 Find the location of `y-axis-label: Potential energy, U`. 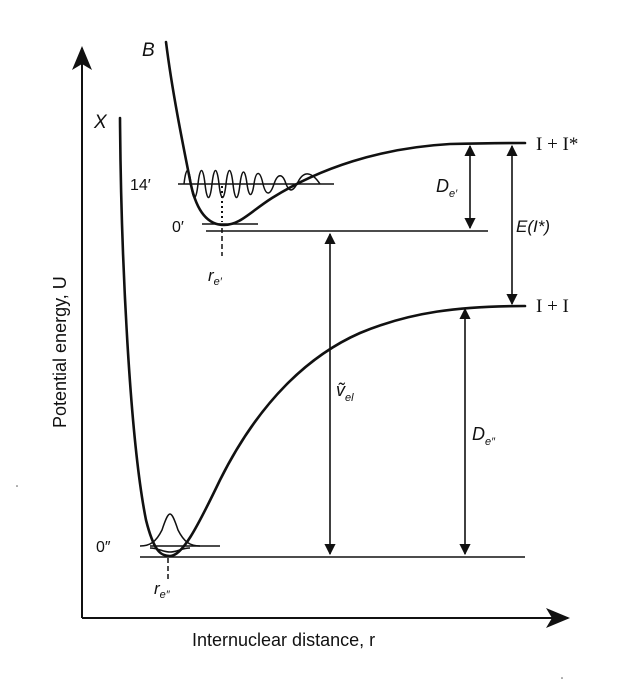

y-axis-label: Potential energy, U is located at coordinates (60, 352).